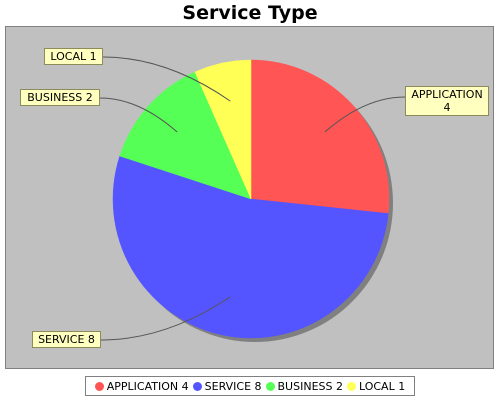  What do you see at coordinates (147, 386) in the screenshot?
I see `legend-label-application: APPLICATION 4` at bounding box center [147, 386].